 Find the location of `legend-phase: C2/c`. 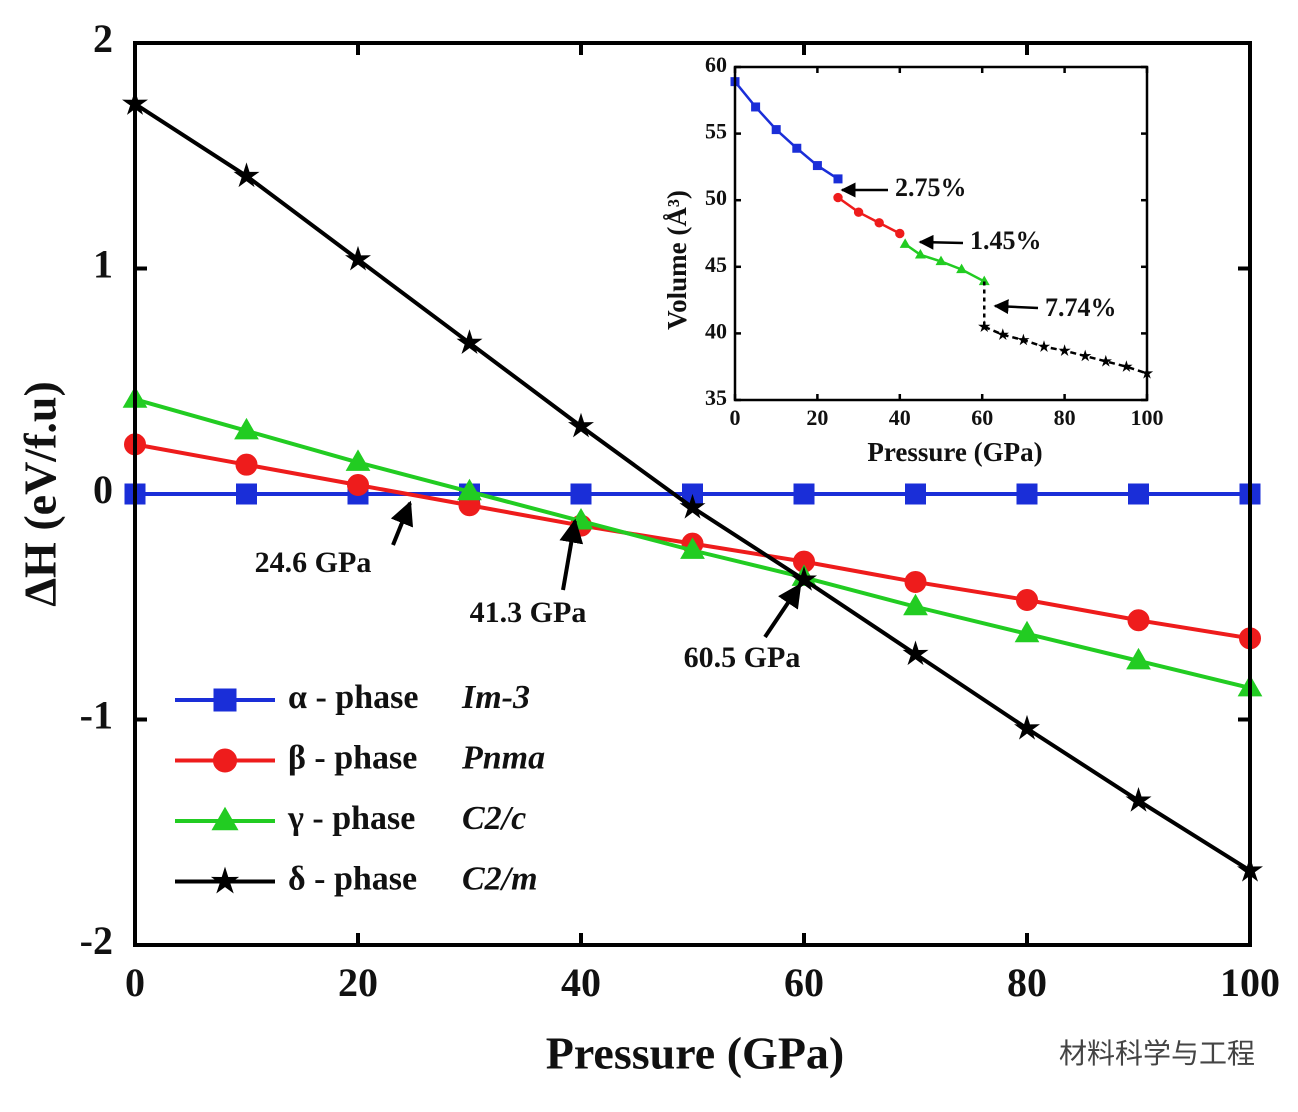

legend-phase: C2/c is located at coordinates (494, 818).